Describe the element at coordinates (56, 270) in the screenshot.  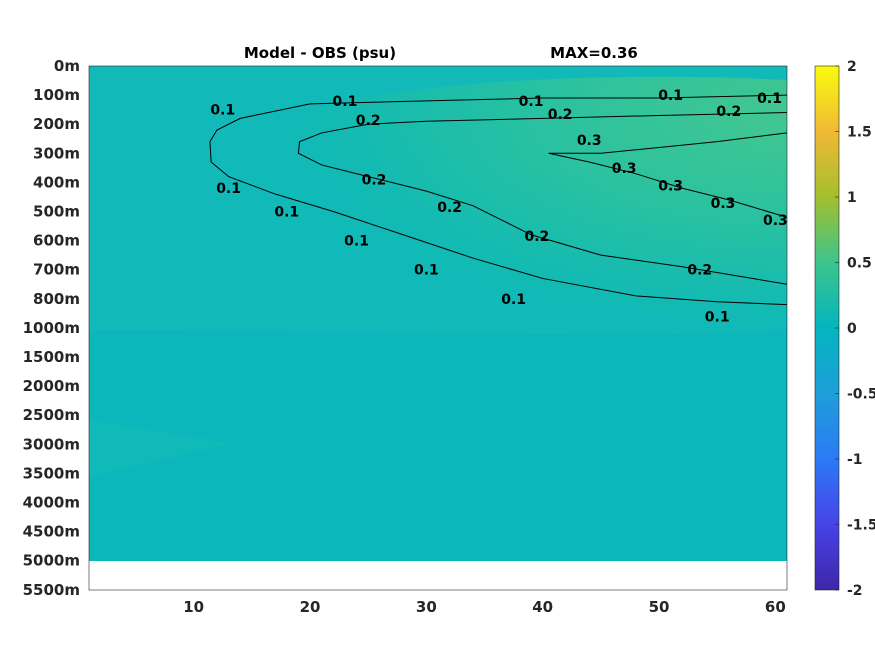
I see `y-tick-label: 700m` at that location.